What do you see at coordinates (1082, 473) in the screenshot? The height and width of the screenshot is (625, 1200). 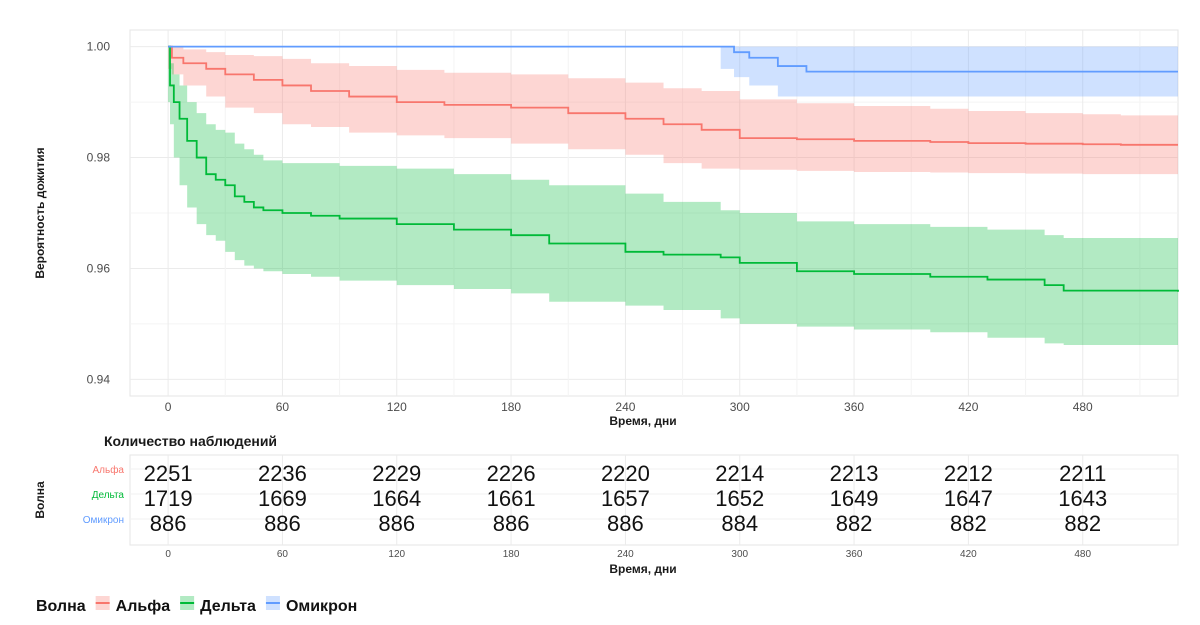 I see `risk-table-cell: 2211` at bounding box center [1082, 473].